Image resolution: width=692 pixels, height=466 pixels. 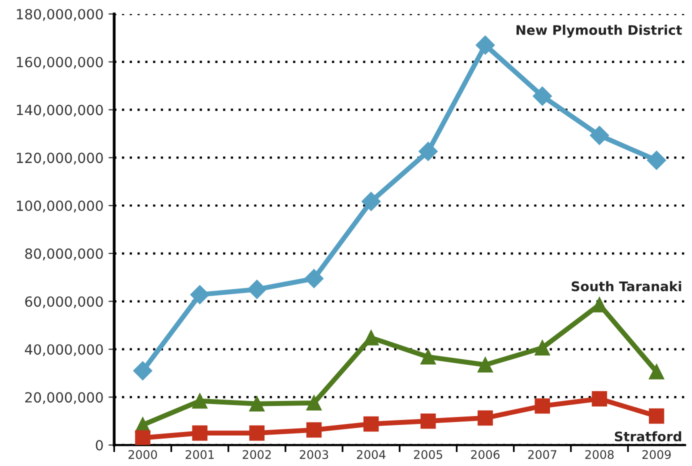 What do you see at coordinates (656, 455) in the screenshot?
I see `x-tick-label: 2009` at bounding box center [656, 455].